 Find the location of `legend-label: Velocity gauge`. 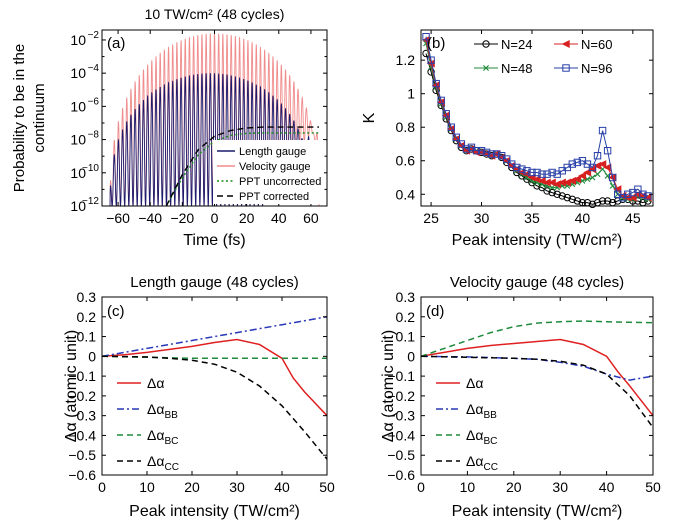

legend-label: Velocity gauge is located at coordinates (275, 167).